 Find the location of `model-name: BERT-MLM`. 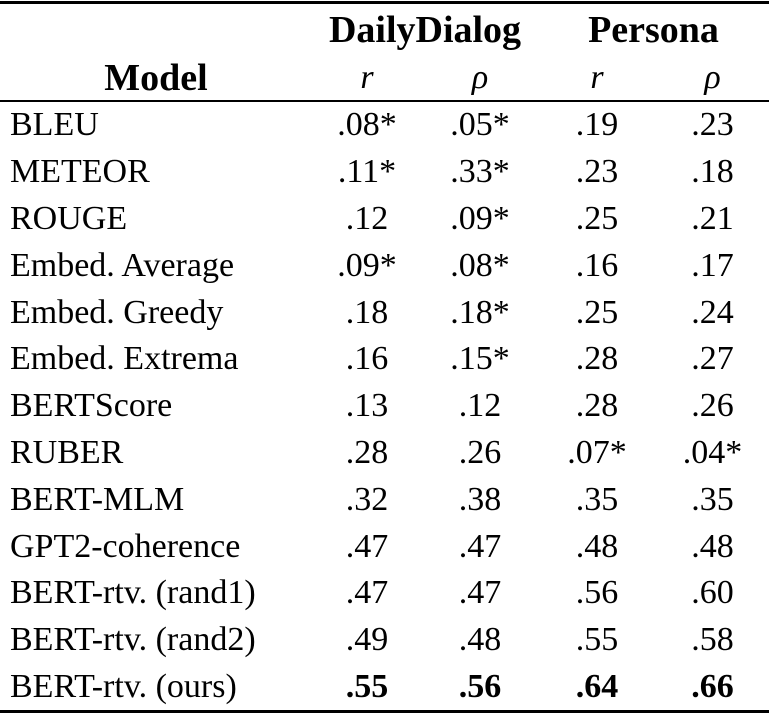

model-name: BERT-MLM is located at coordinates (97, 499).